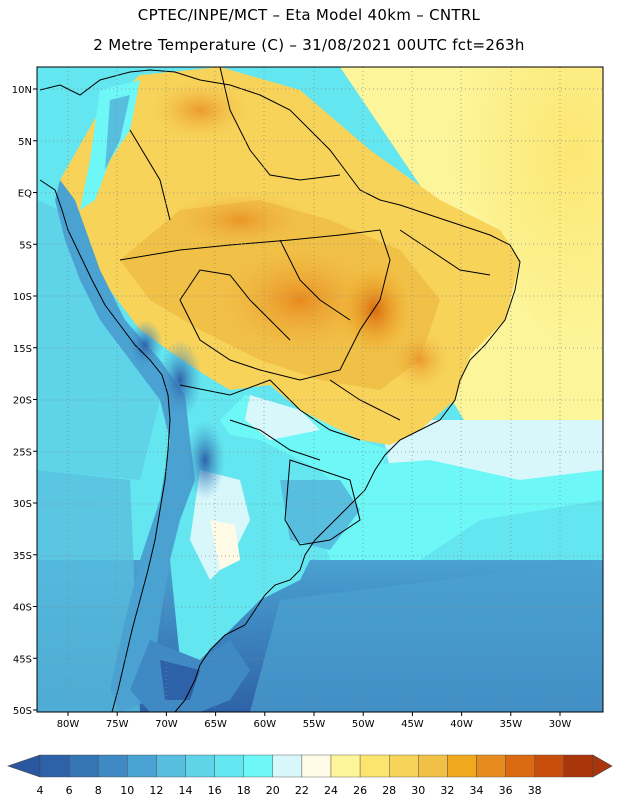  Describe the element at coordinates (22, 349) in the screenshot. I see `latitude-label: 15S` at that location.